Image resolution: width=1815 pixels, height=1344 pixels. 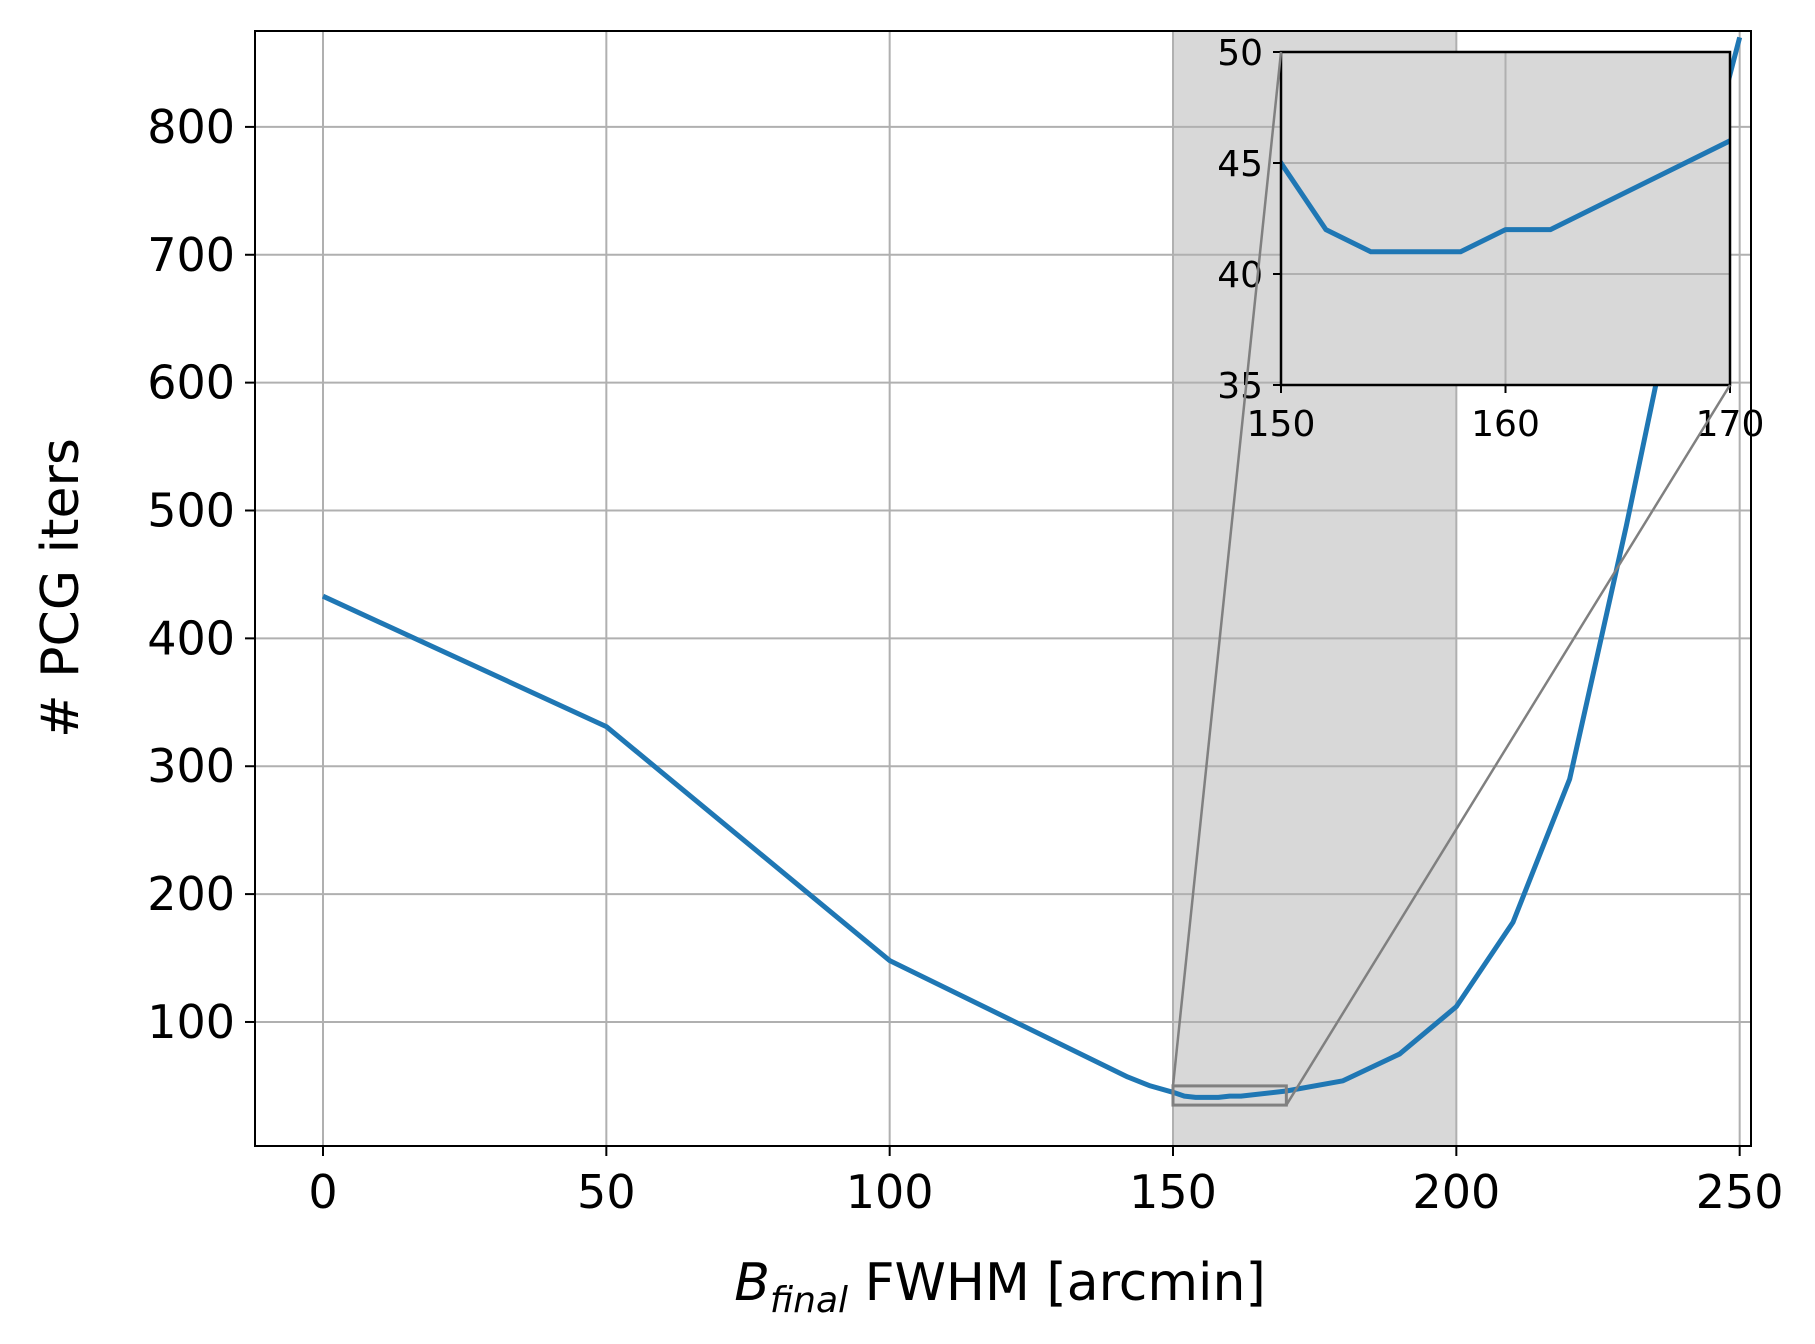 What do you see at coordinates (890, 1192) in the screenshot?
I see `x-tick-label: 100` at bounding box center [890, 1192].